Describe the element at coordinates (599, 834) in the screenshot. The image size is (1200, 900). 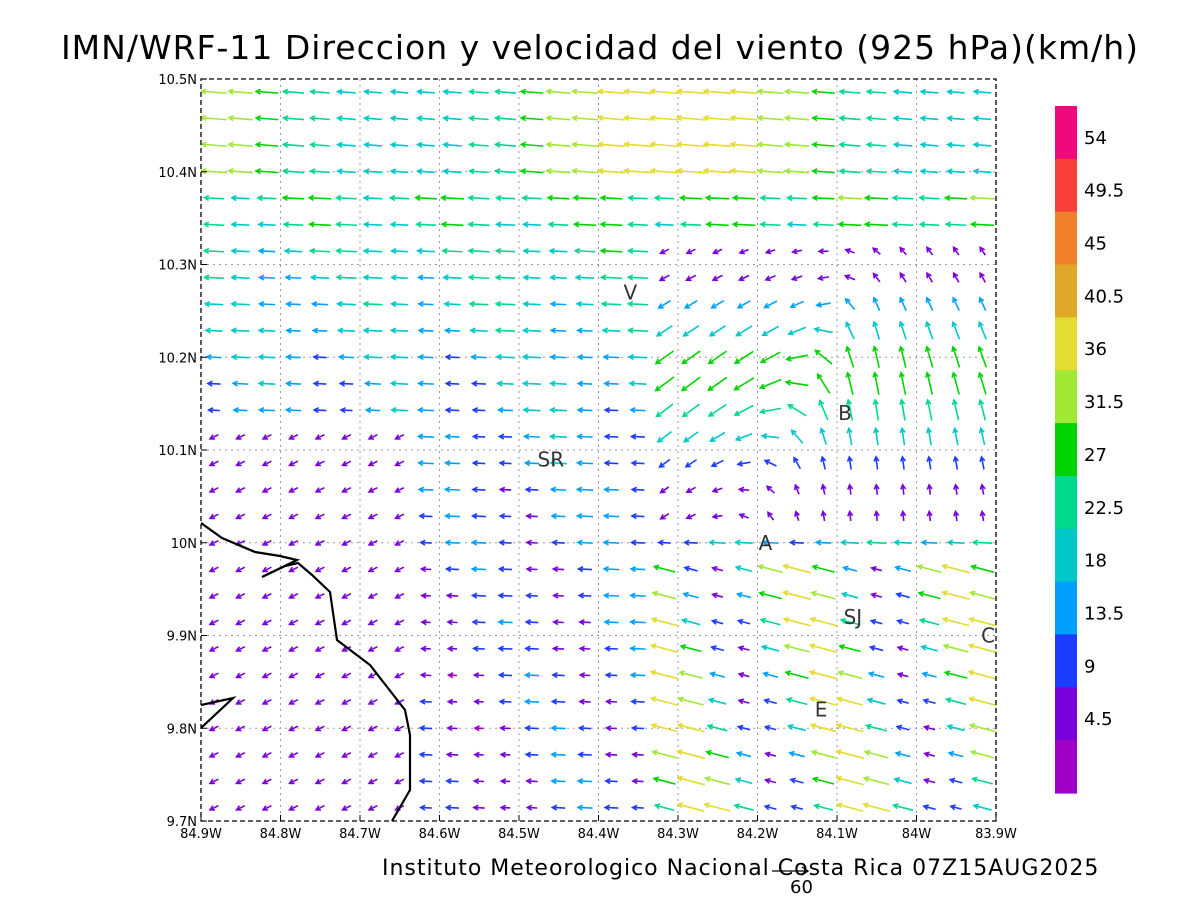
I see `lon-tick-label: 84.4W` at that location.